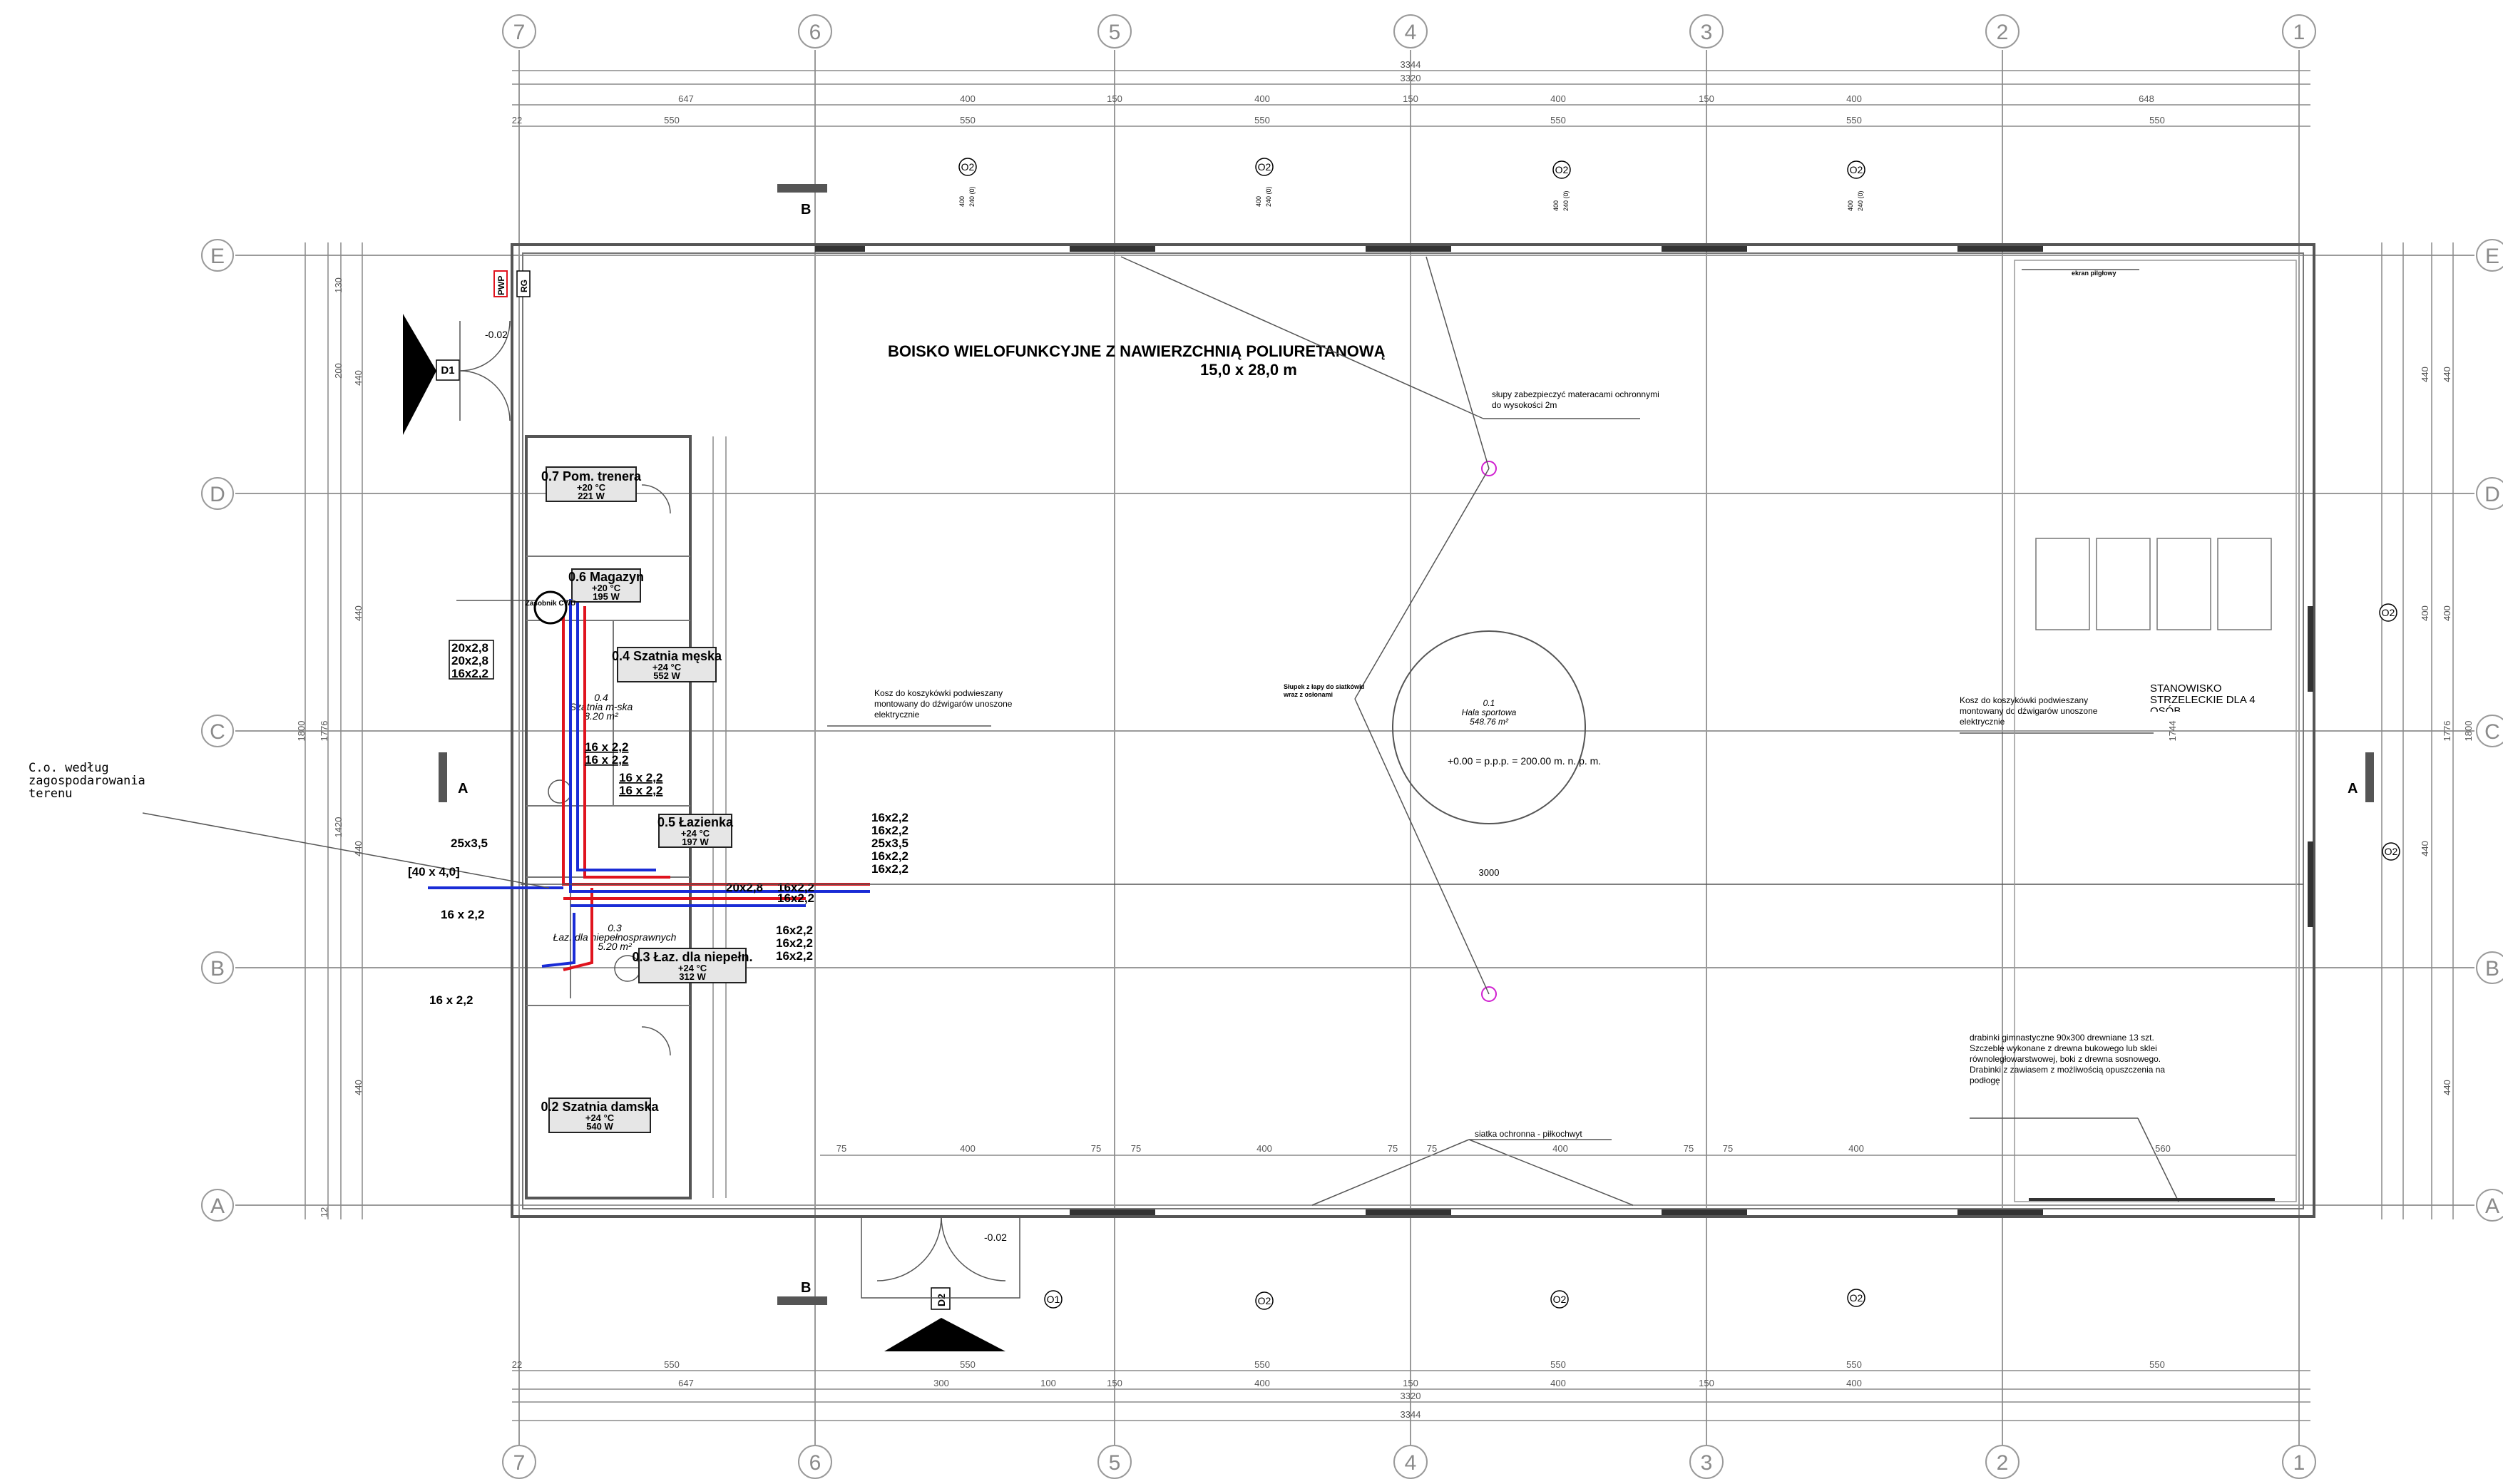  Describe the element at coordinates (666, 675) in the screenshot. I see `room-power: 552 W` at that location.